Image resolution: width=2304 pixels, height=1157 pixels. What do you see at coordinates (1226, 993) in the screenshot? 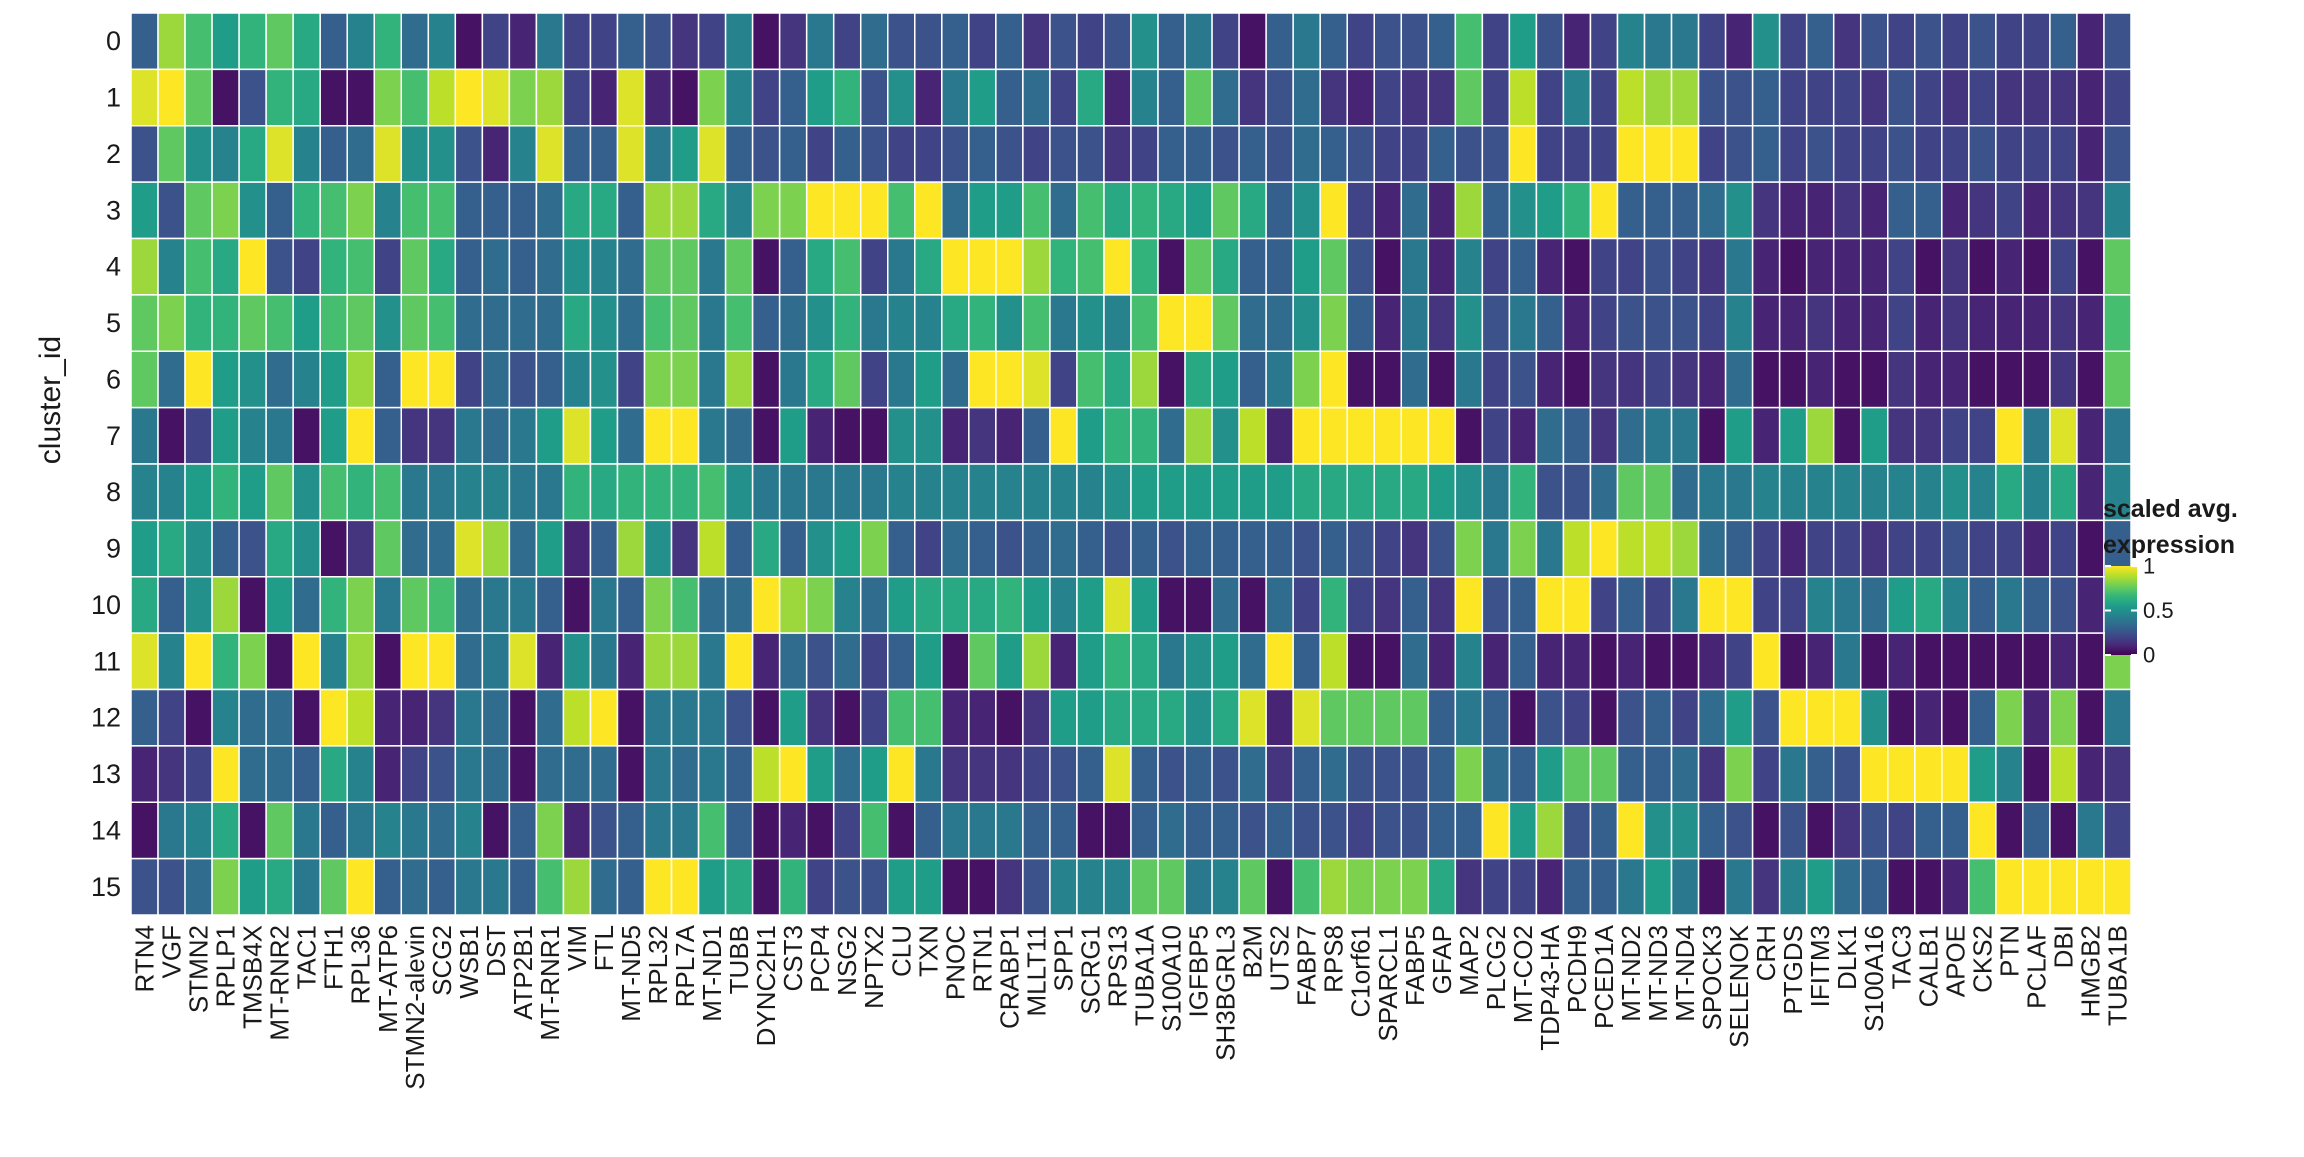
I see `x-tick-label: SH3BGRL3` at bounding box center [1226, 993].